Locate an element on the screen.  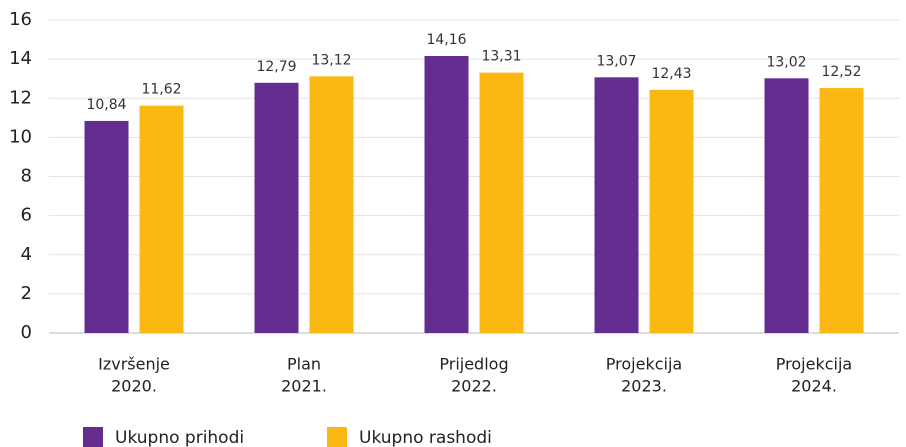
x-tick-label: Plan is located at coordinates (304, 364).